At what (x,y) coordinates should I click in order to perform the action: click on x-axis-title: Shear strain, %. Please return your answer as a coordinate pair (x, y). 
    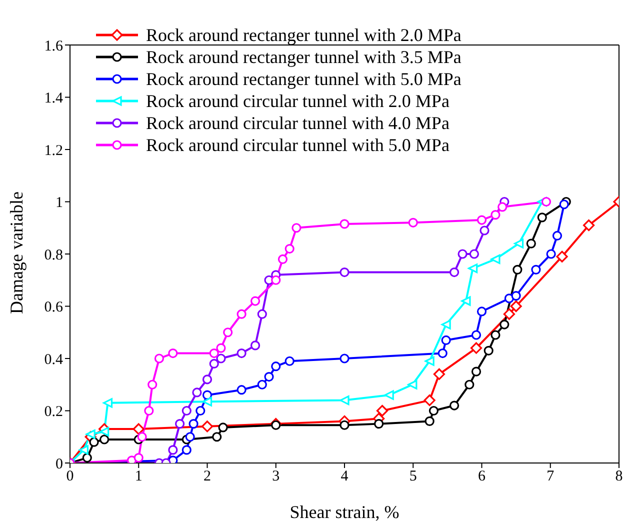
    Looking at the image, I should click on (345, 512).